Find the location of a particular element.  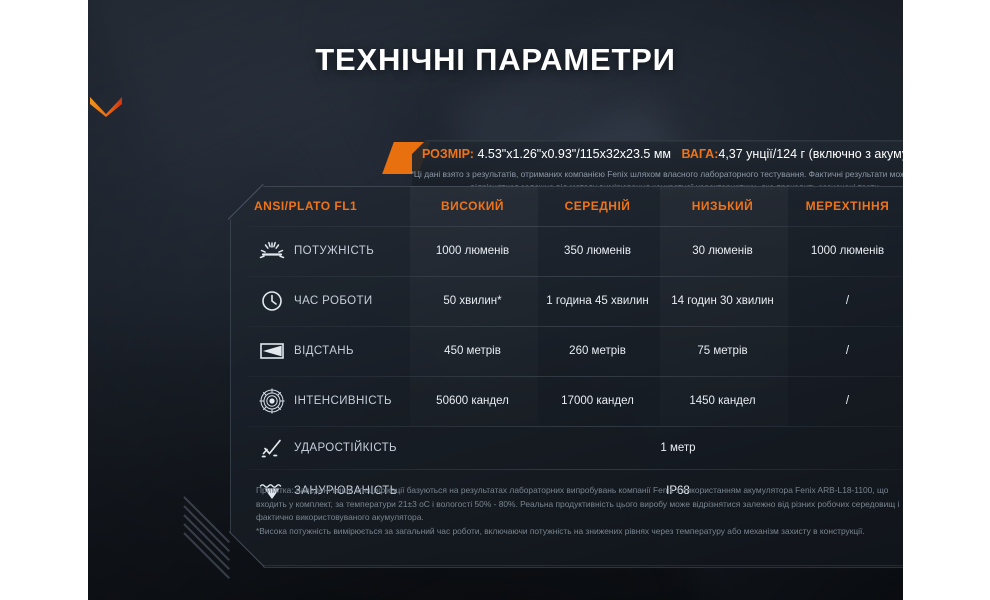

clock-icon is located at coordinates (272, 301).